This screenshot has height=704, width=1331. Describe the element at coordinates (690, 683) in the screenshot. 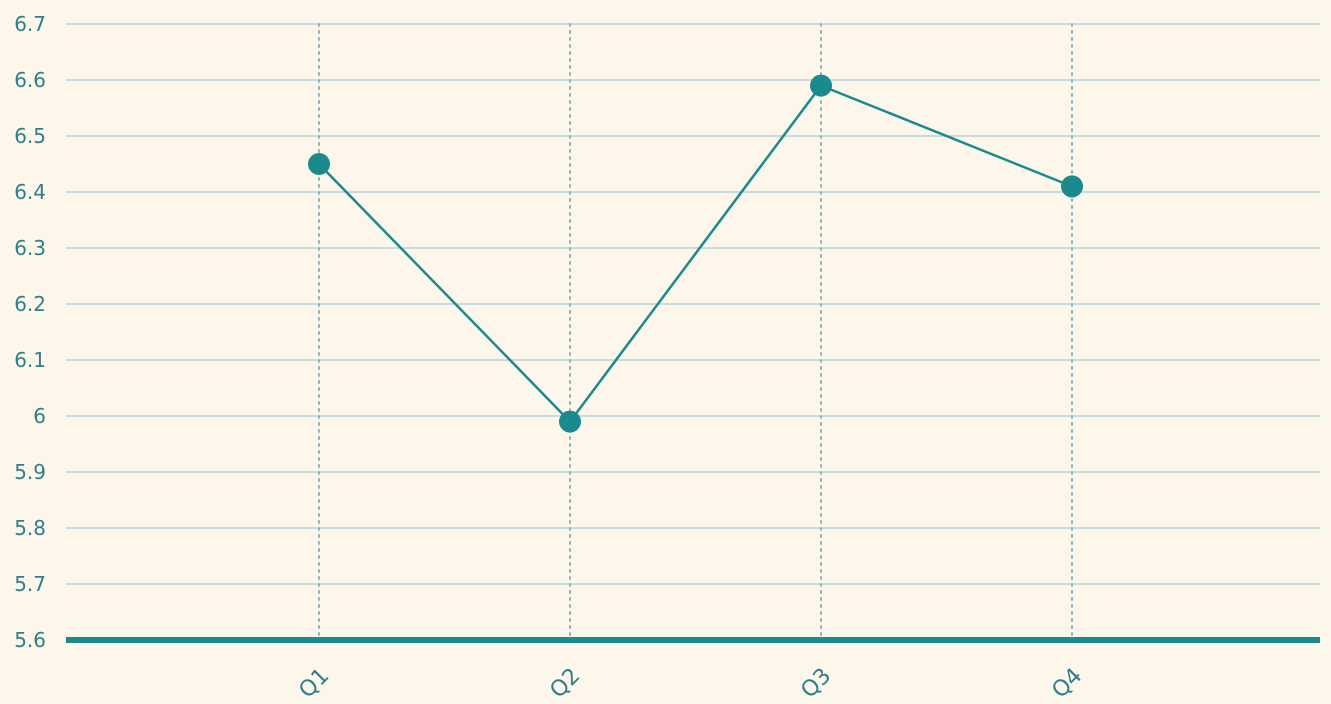

I see `x-axis-tick-labels: Q1 Q2 Q3 Q4` at that location.